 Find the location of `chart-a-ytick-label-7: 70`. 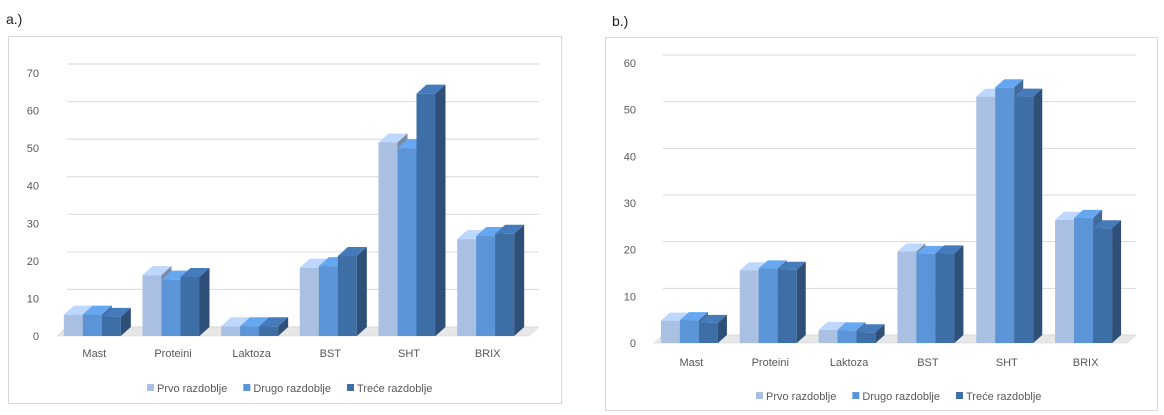

chart-a-ytick-label-7: 70 is located at coordinates (33, 74).